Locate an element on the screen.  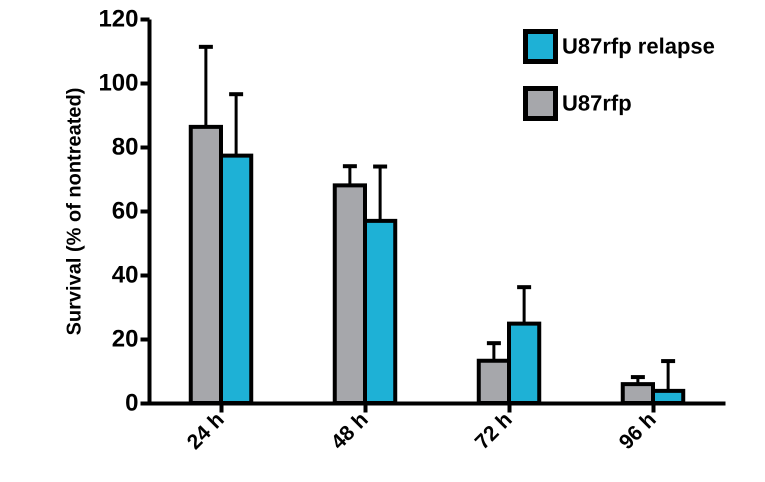
x-tick-label: 24 h is located at coordinates (205, 431).